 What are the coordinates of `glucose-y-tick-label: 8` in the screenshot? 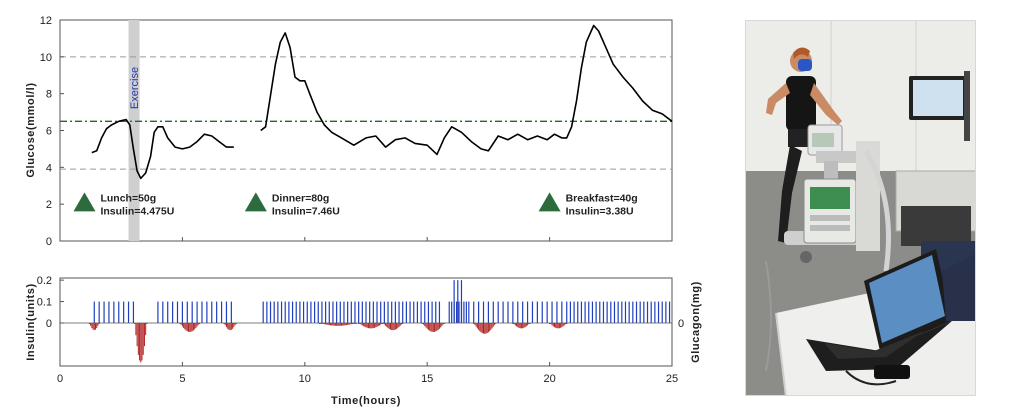 It's located at (49, 95).